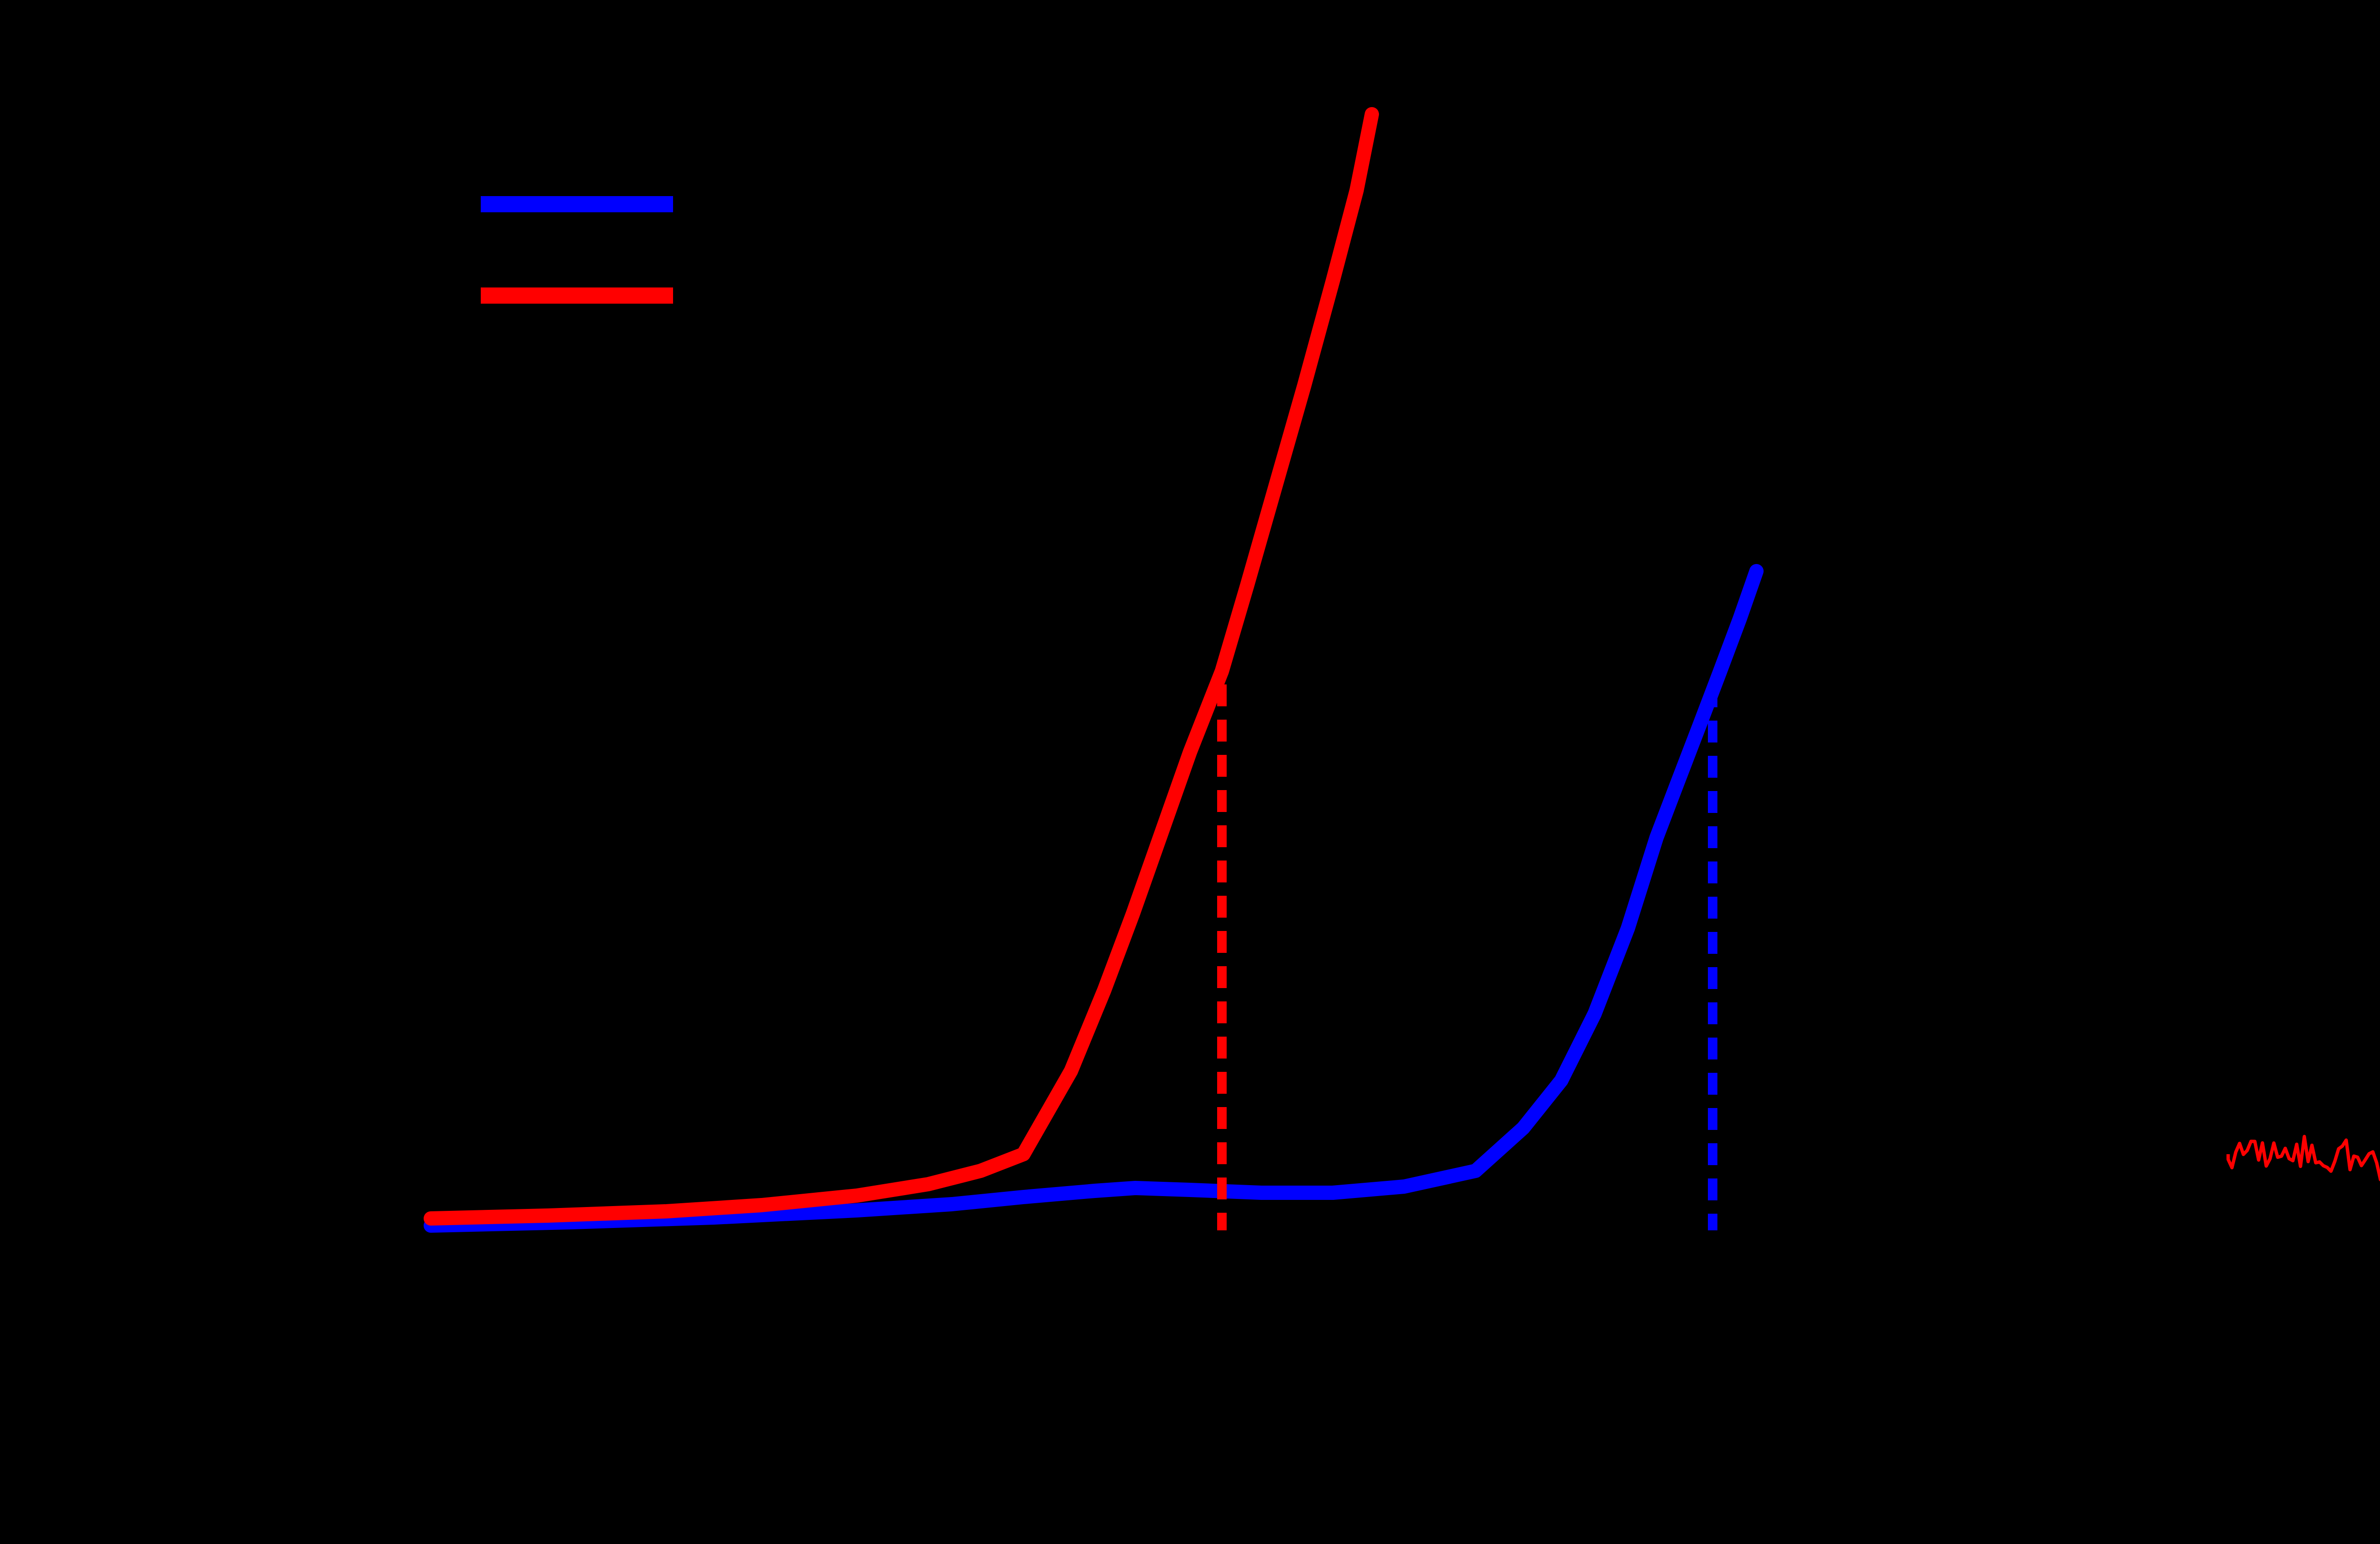 The width and height of the screenshot is (2380, 1544). I want to click on panel-b: ♣♥ ♥♣♥♥ ♣ Formate ♥ Terephthalate, so click(2303, 1158).